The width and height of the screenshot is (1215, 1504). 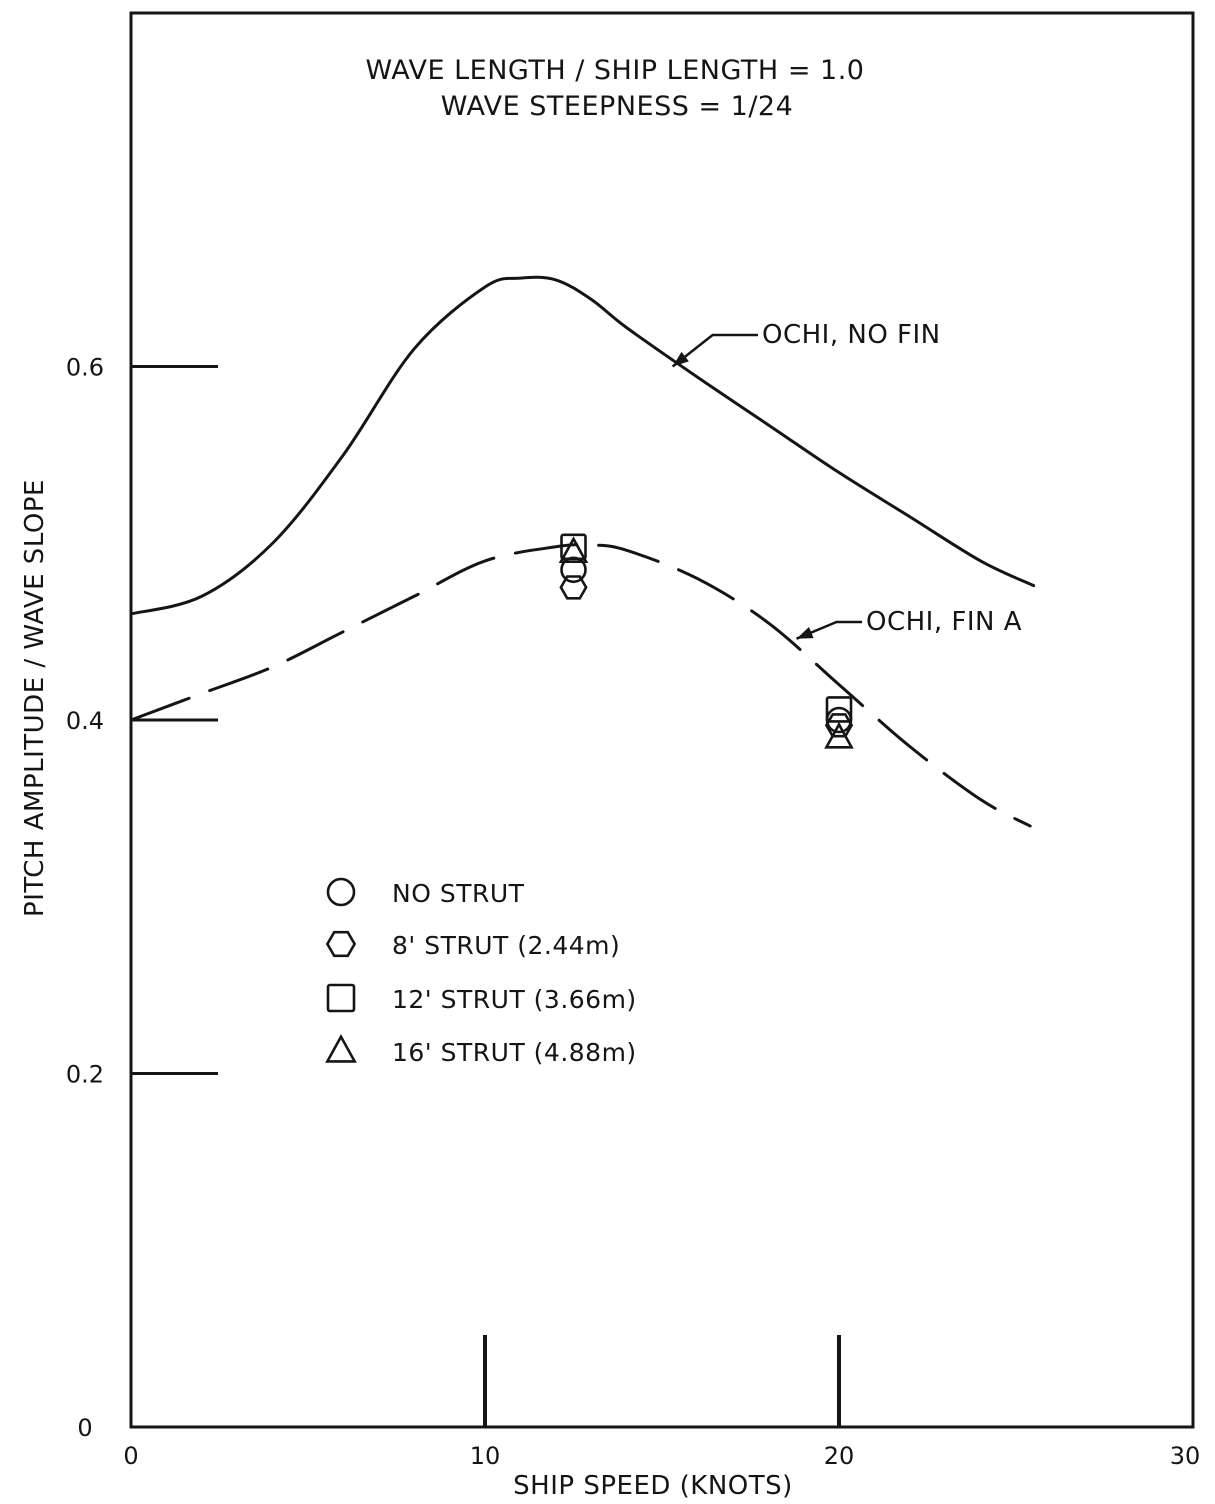 What do you see at coordinates (341, 944) in the screenshot?
I see `legend-marker-hexagon` at bounding box center [341, 944].